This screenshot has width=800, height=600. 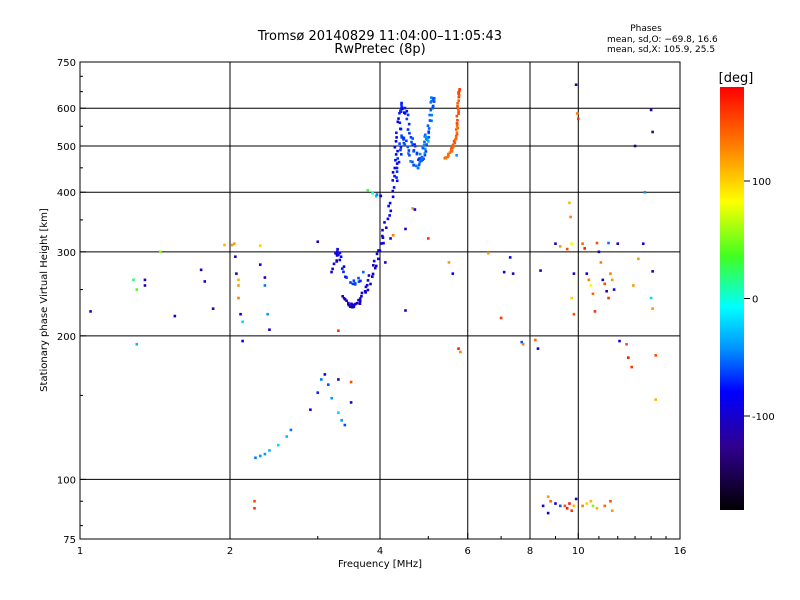 What do you see at coordinates (646, 29) in the screenshot?
I see `phases-header: Phases` at bounding box center [646, 29].